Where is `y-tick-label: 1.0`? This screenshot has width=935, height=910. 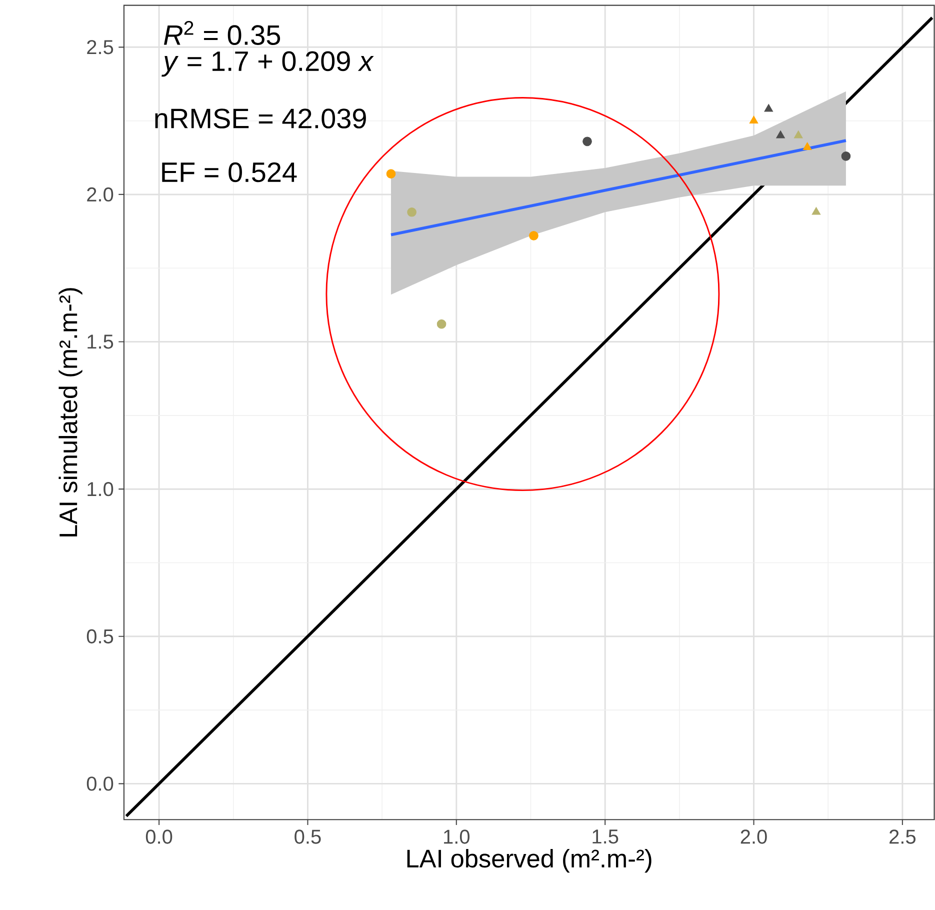
y-tick-label: 1.0 is located at coordinates (101, 489).